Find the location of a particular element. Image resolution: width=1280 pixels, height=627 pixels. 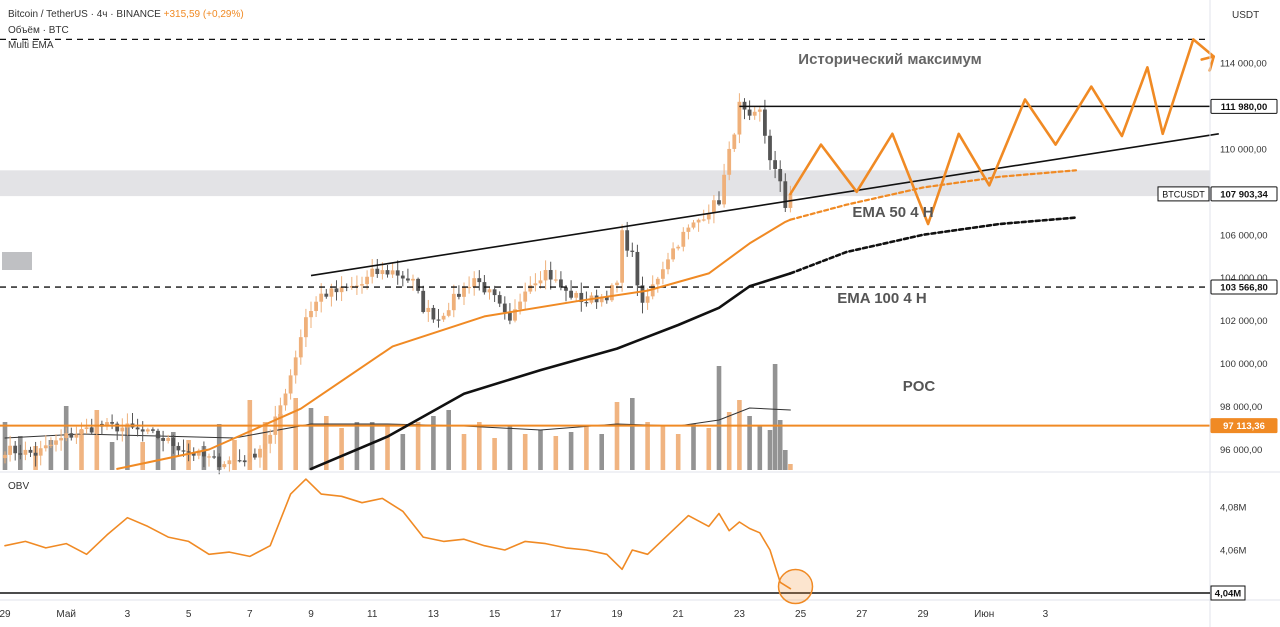

price-tick-label: 102 000,00 is located at coordinates (1244, 321).